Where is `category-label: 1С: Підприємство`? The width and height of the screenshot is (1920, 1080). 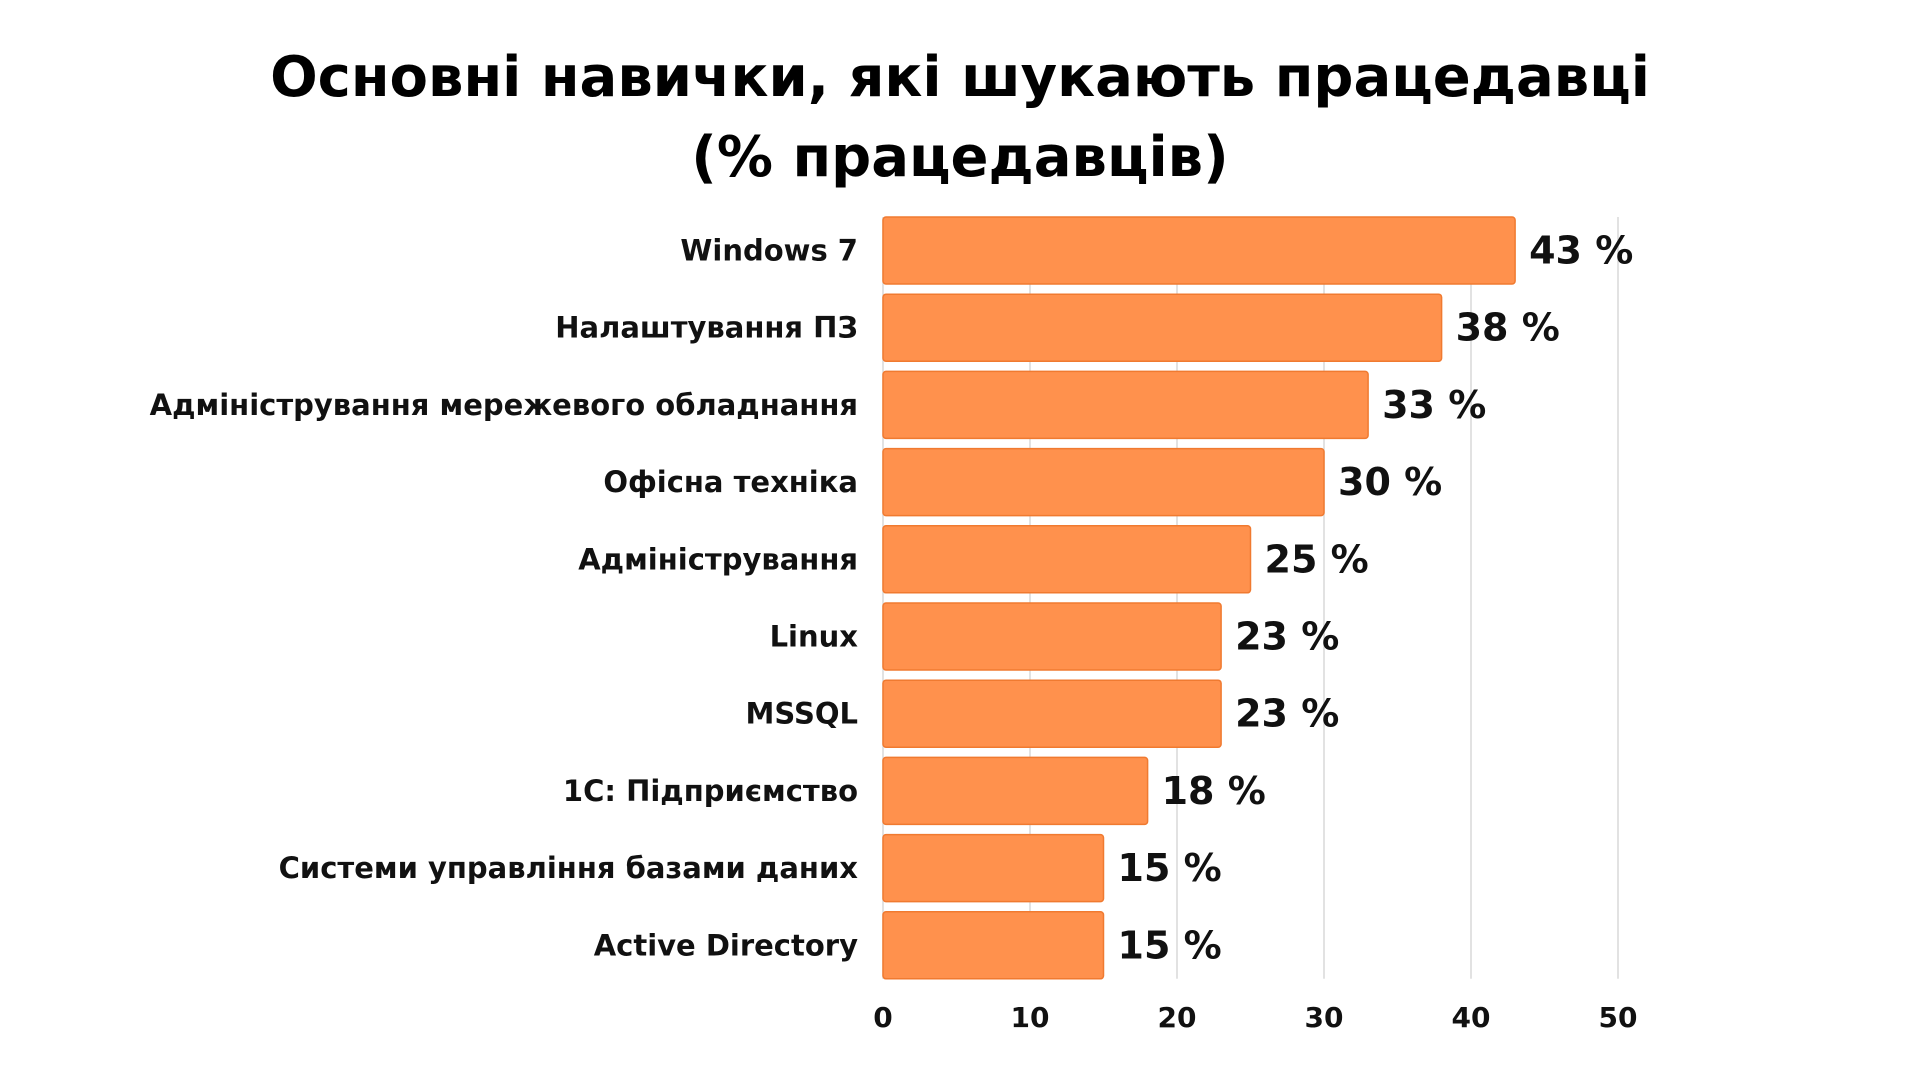 category-label: 1С: Підприємство is located at coordinates (710, 791).